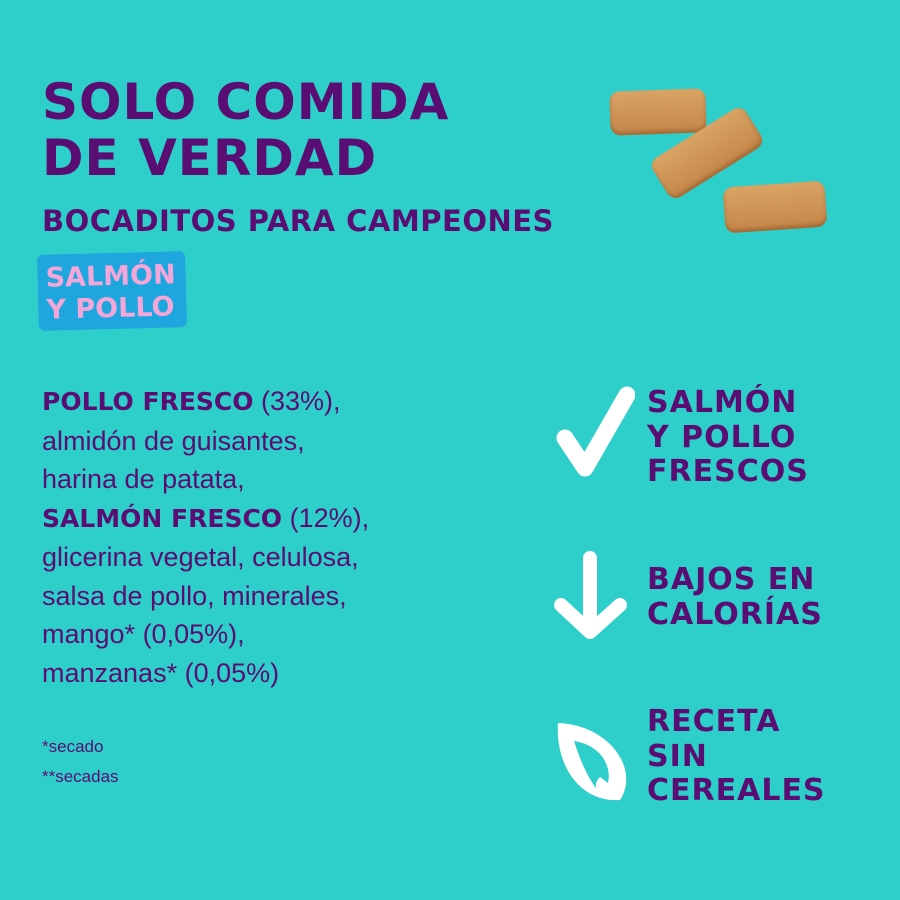  I want to click on ingredient-line: salsa de pollo, minerales,, so click(205, 596).